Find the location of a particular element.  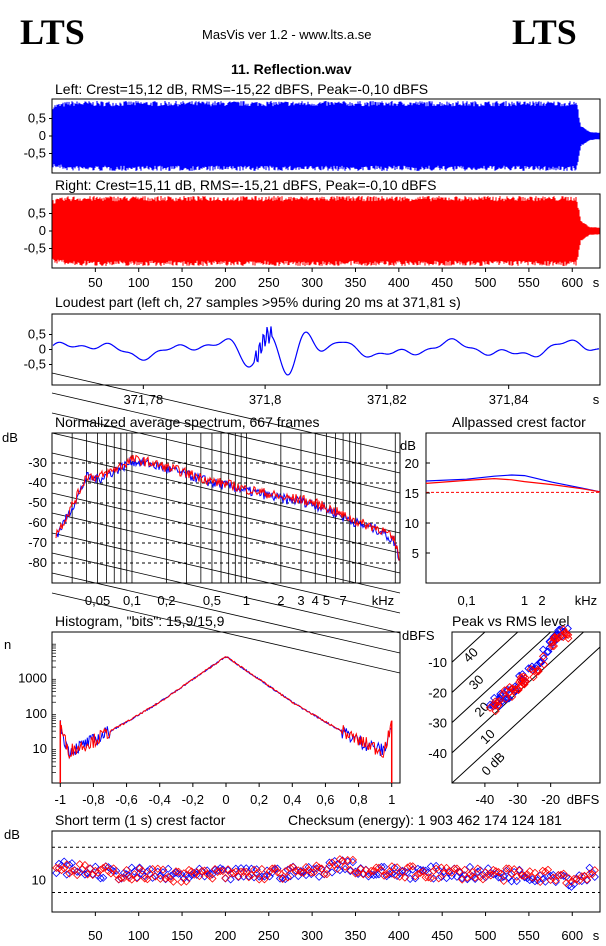

track-title: 11. Reflection.wav is located at coordinates (291, 69).